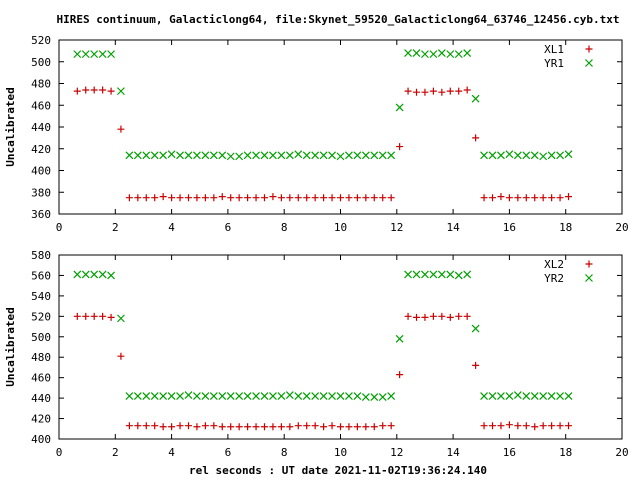  Describe the element at coordinates (41, 192) in the screenshot. I see `y-tick-label: 380` at that location.